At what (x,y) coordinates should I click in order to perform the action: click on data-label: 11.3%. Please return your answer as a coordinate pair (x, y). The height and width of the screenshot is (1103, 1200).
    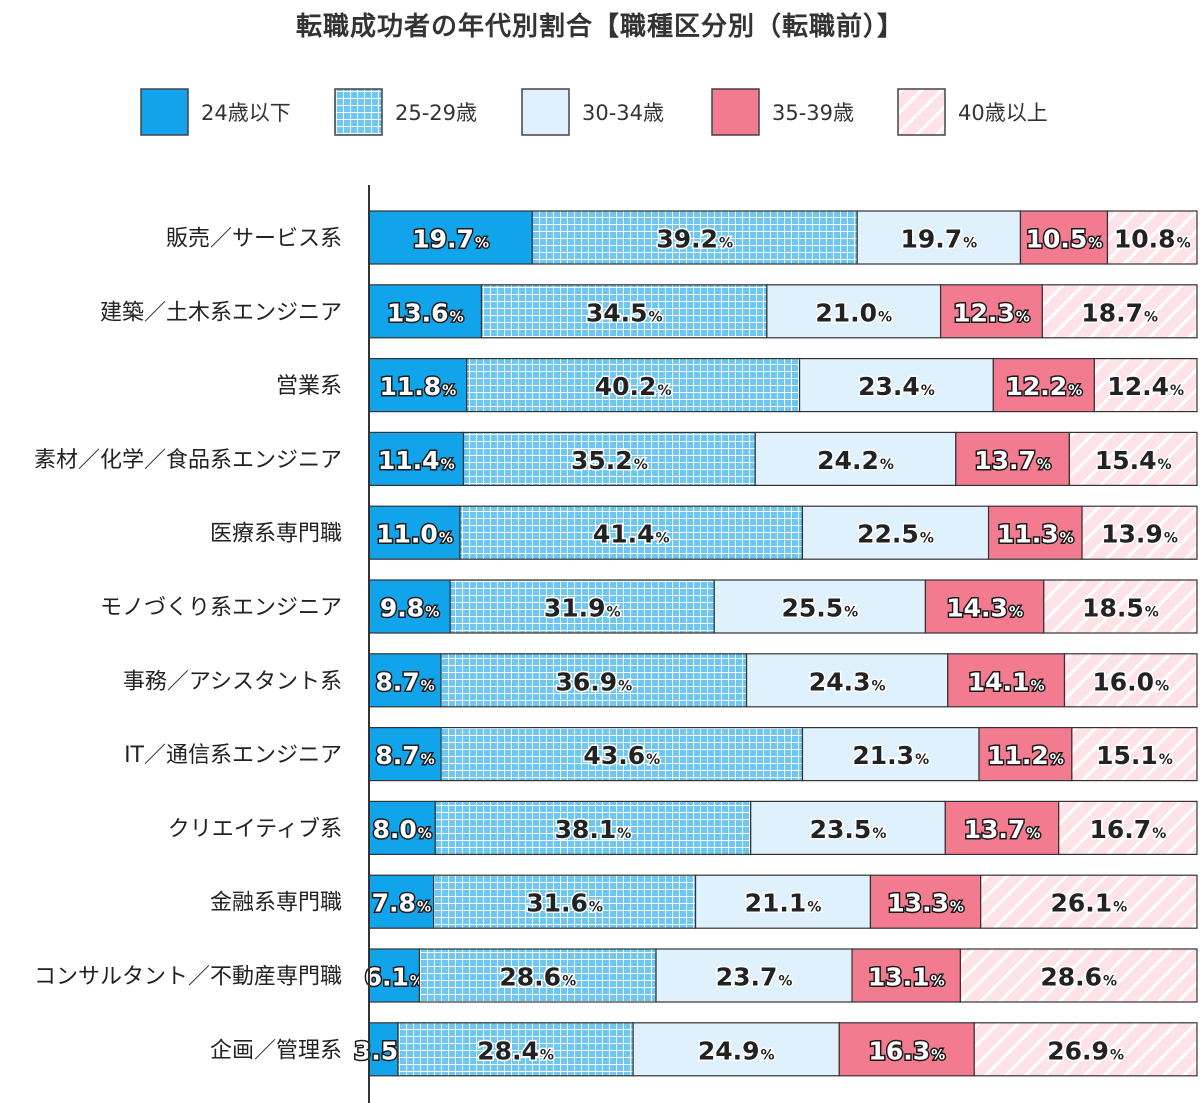
    Looking at the image, I should click on (1035, 534).